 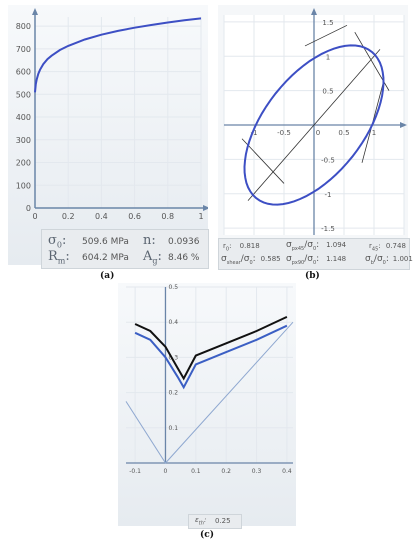 I want to click on y-tick-label: 0, so click(x=28, y=208).